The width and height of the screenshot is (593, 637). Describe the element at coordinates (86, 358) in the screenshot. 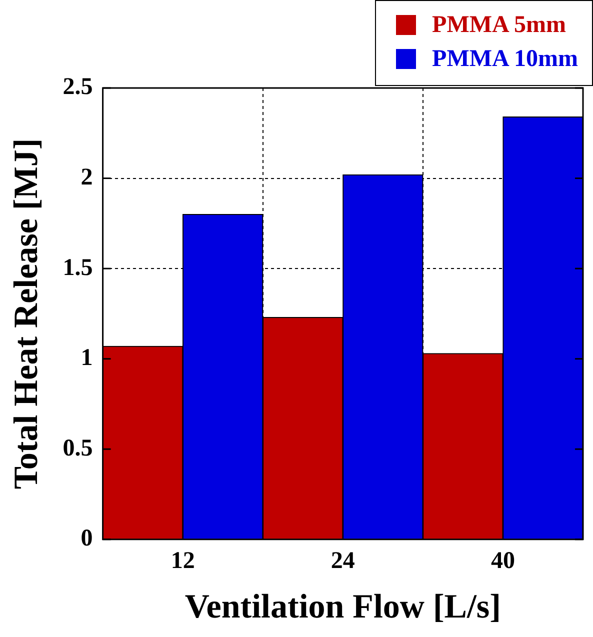

I see `y-tick-label: 1` at that location.